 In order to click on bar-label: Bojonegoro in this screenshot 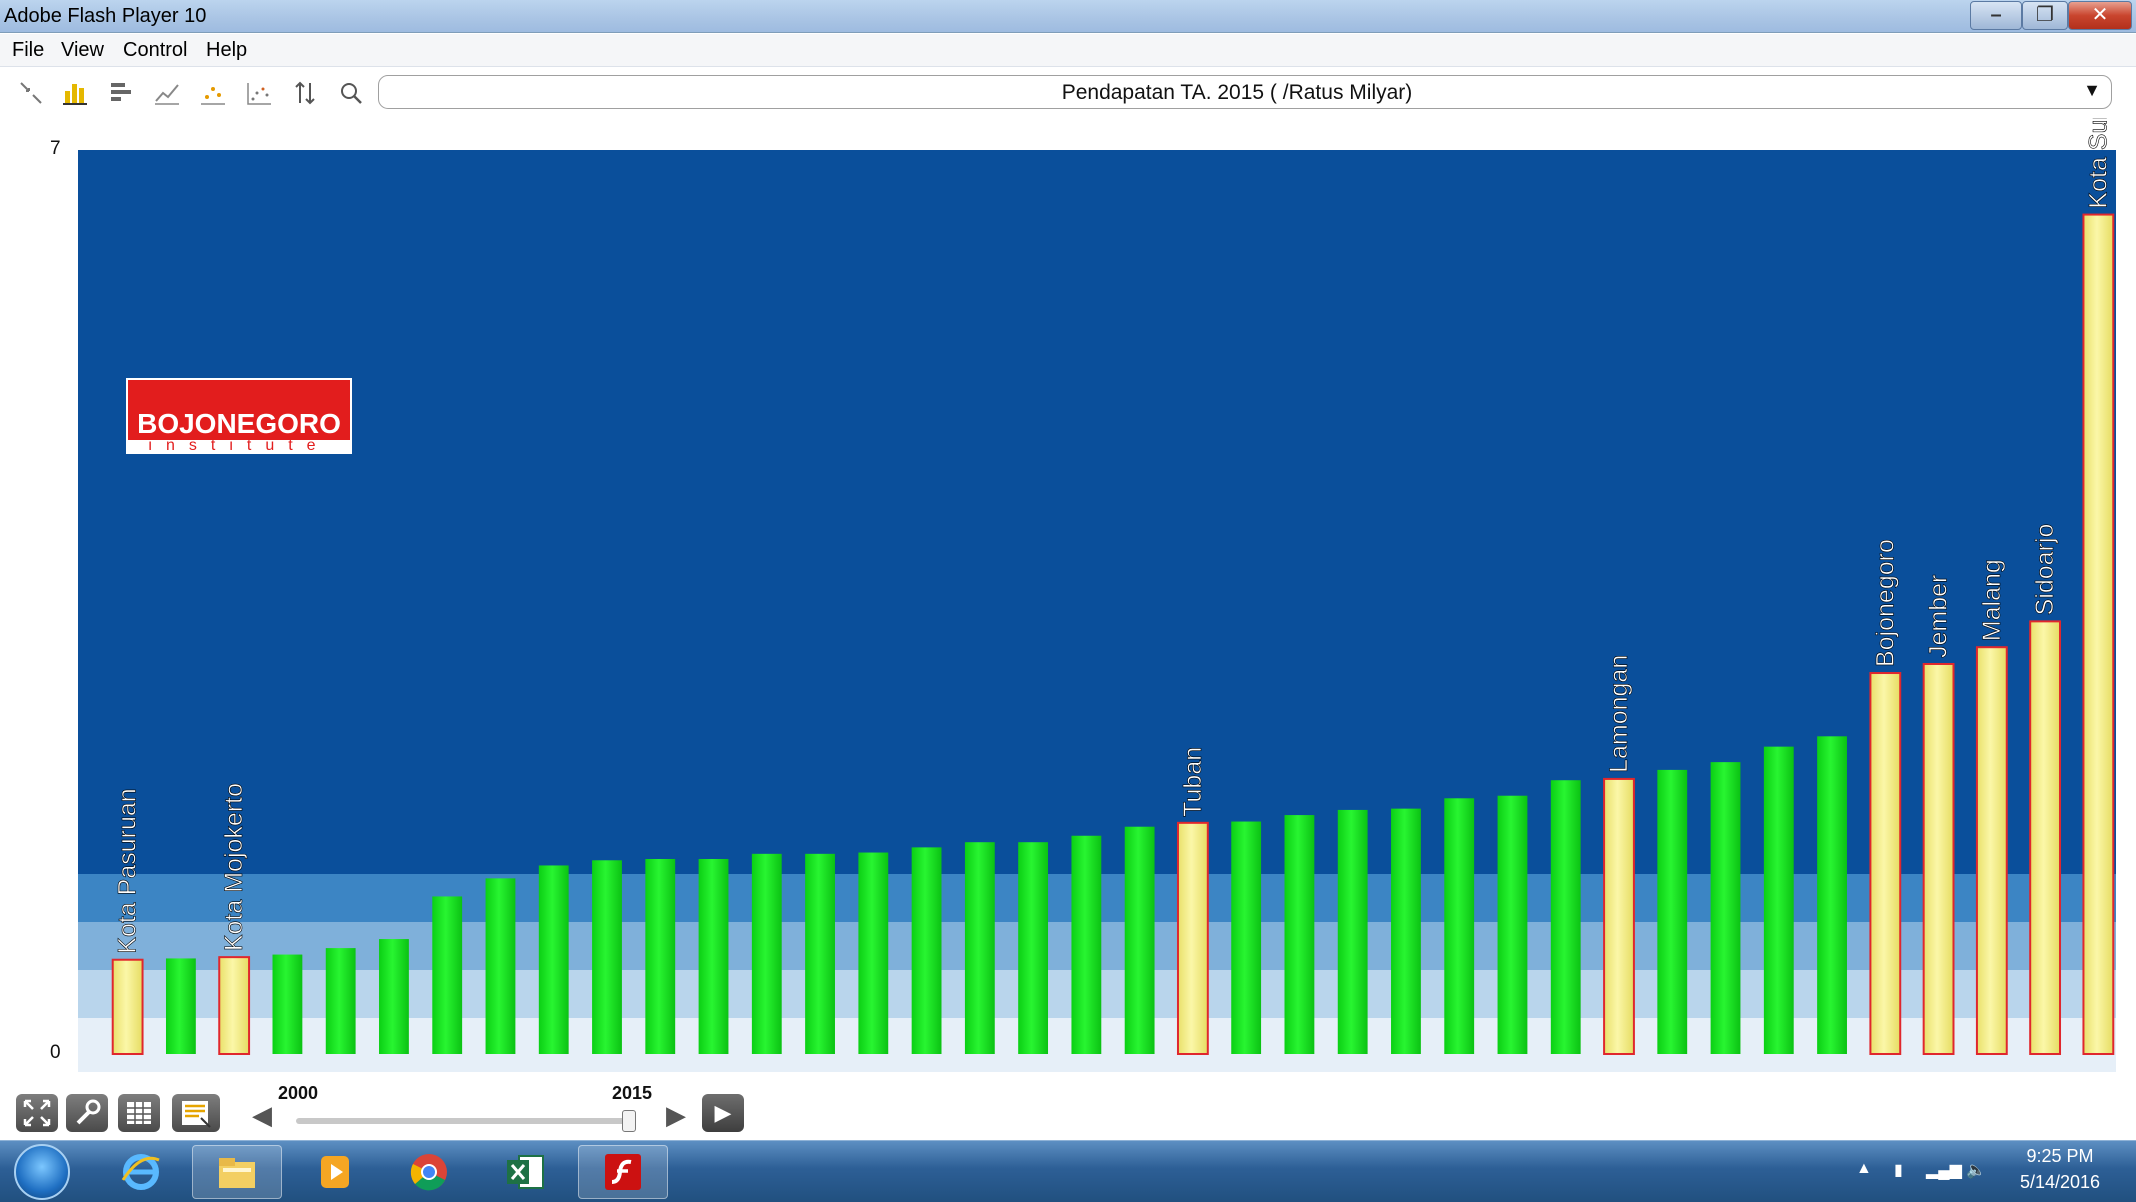, I will do `click(1885, 603)`.